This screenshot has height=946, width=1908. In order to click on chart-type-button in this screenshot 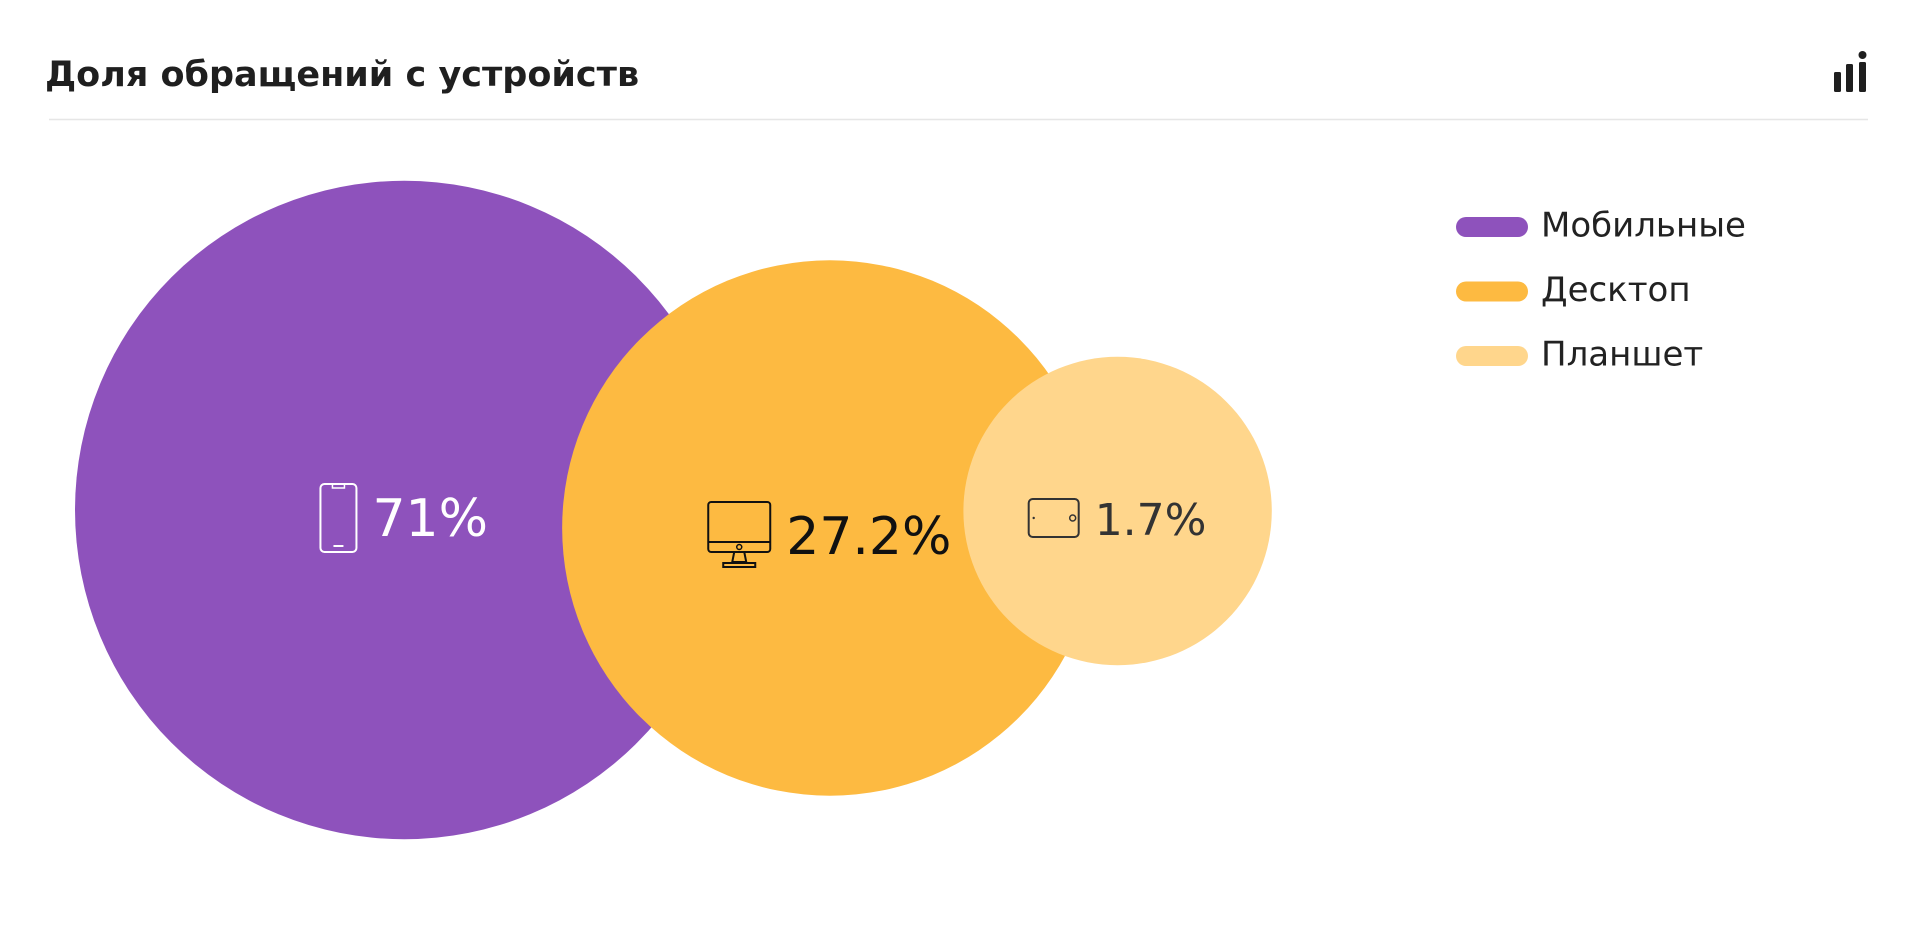, I will do `click(1850, 71)`.